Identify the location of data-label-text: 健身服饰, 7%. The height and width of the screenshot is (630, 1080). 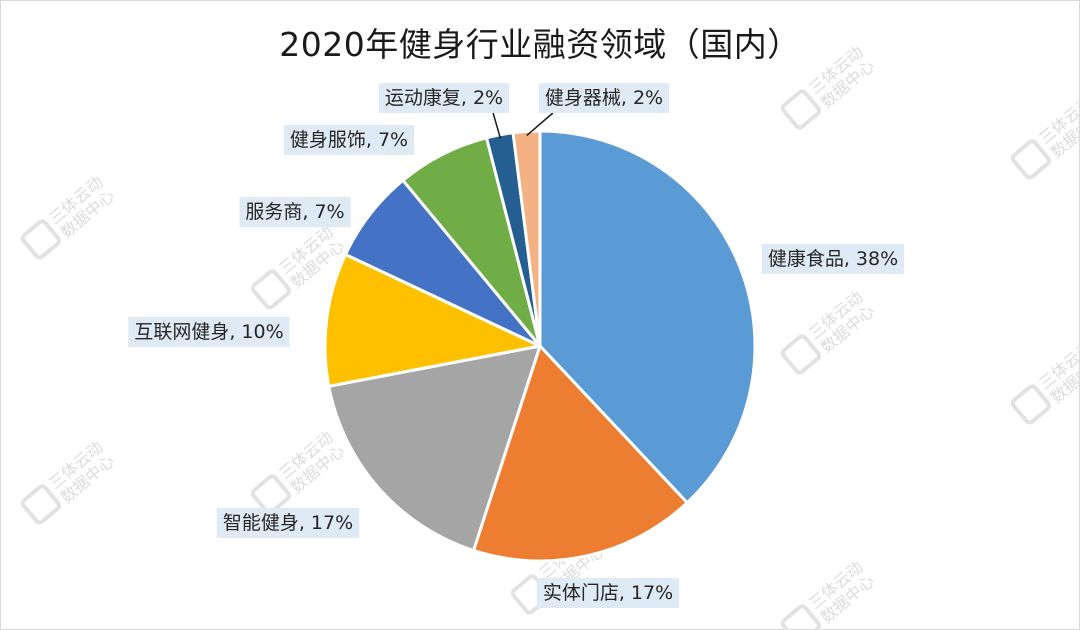
(349, 140).